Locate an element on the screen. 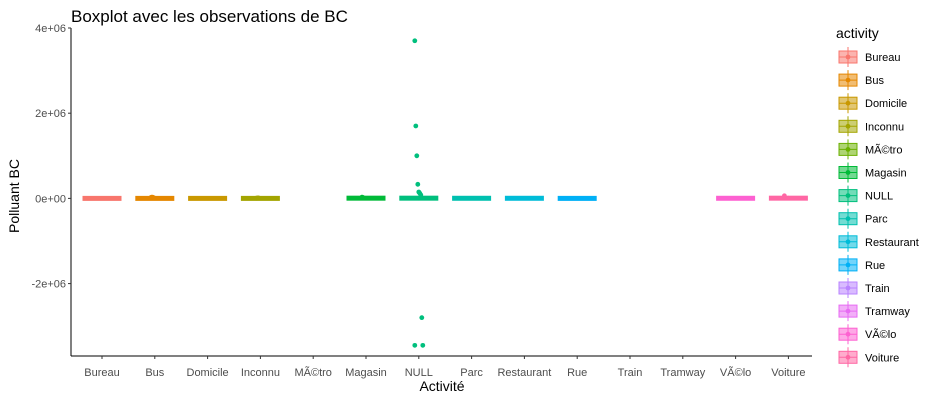 The height and width of the screenshot is (408, 941). legend-item: Bureau is located at coordinates (869, 57).